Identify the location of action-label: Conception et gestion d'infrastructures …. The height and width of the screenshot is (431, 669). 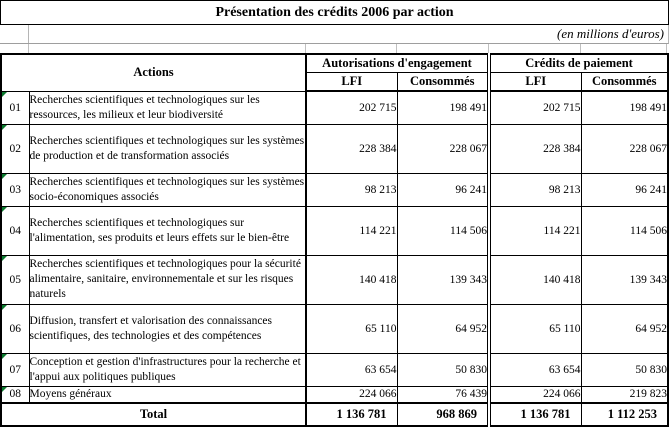
(167, 369).